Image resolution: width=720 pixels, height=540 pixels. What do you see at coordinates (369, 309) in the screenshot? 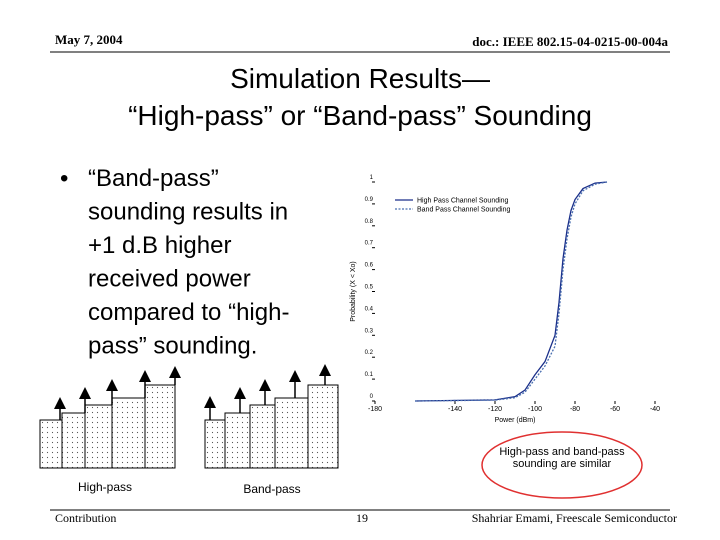
I see `y-tick-label: 0.4` at bounding box center [369, 309].